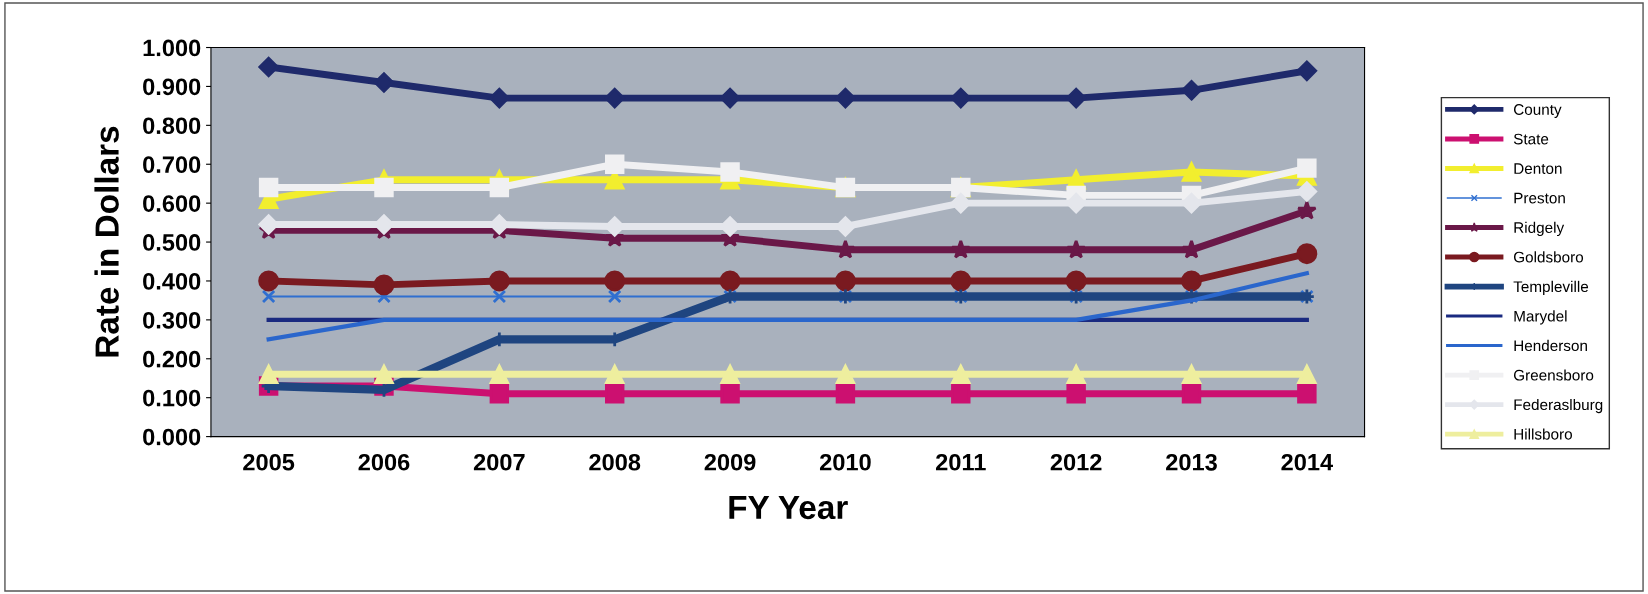 The height and width of the screenshot is (594, 1648). Describe the element at coordinates (172, 48) in the screenshot. I see `y-tick-label: 1.000` at that location.